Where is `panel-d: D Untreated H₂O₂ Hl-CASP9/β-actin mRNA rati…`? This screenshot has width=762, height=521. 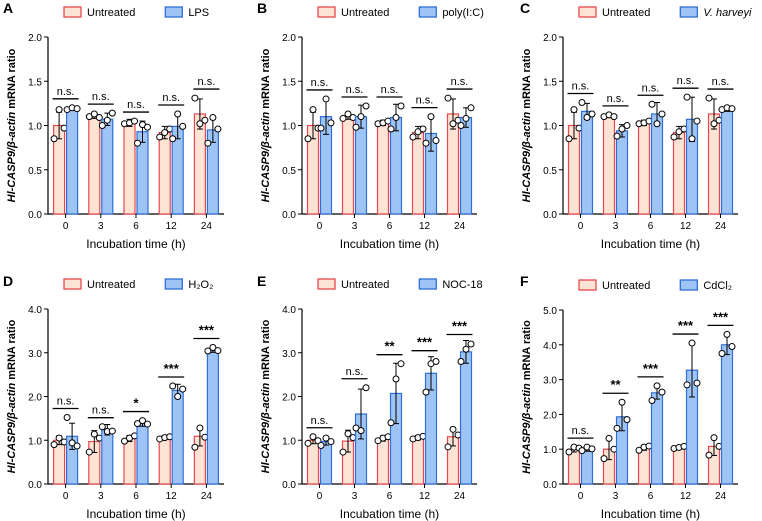
panel-d: D Untreated H₂O₂ Hl-CASP9/β-actin mRNA rati… is located at coordinates (113, 397).